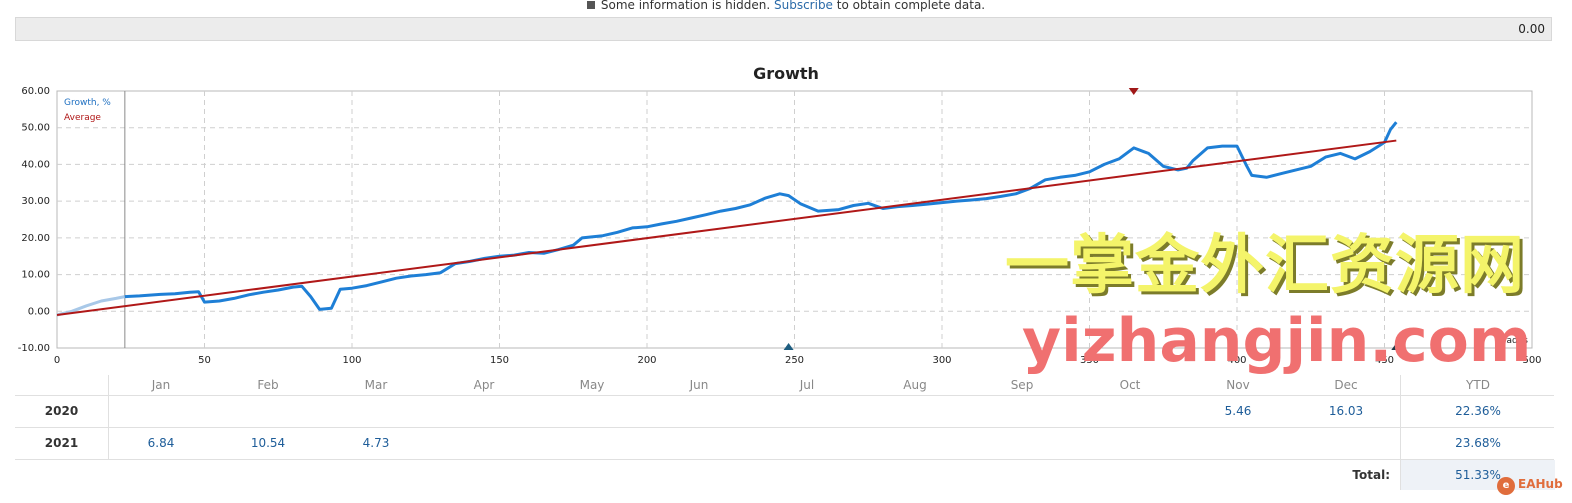  Describe the element at coordinates (268, 385) in the screenshot. I see `month-header-cell: Feb` at that location.